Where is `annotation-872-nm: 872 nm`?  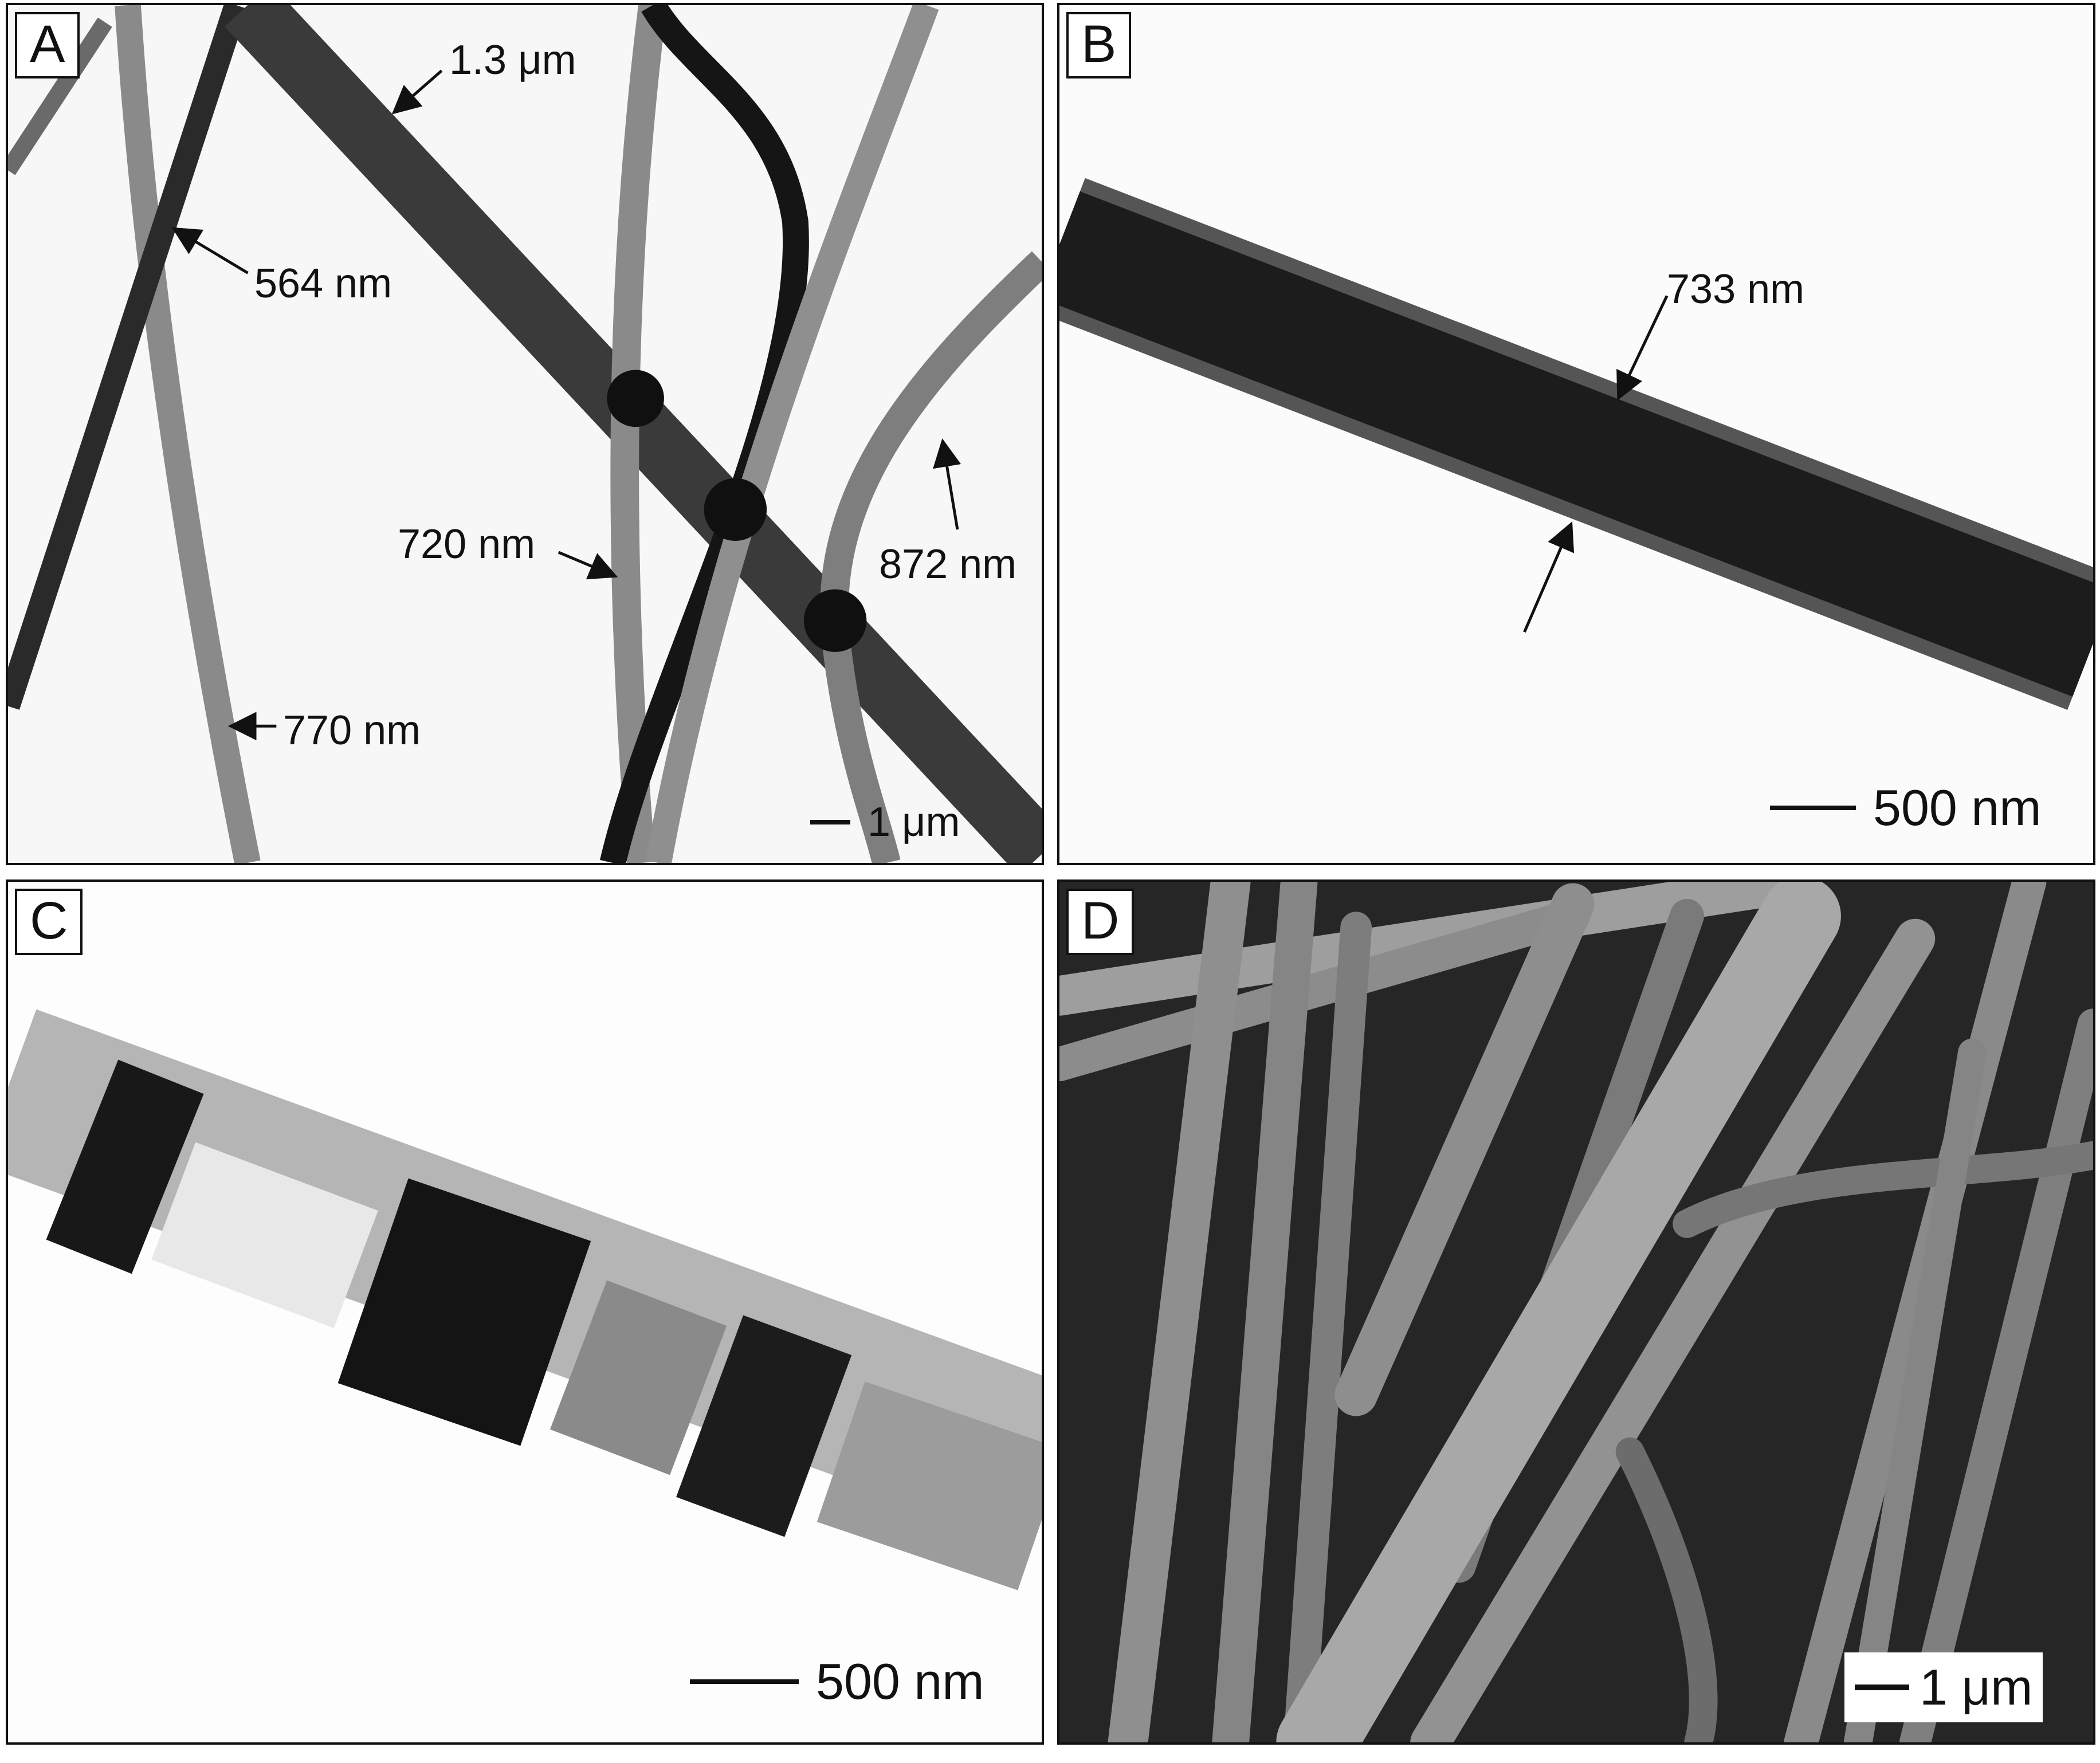
annotation-872-nm: 872 nm is located at coordinates (948, 564).